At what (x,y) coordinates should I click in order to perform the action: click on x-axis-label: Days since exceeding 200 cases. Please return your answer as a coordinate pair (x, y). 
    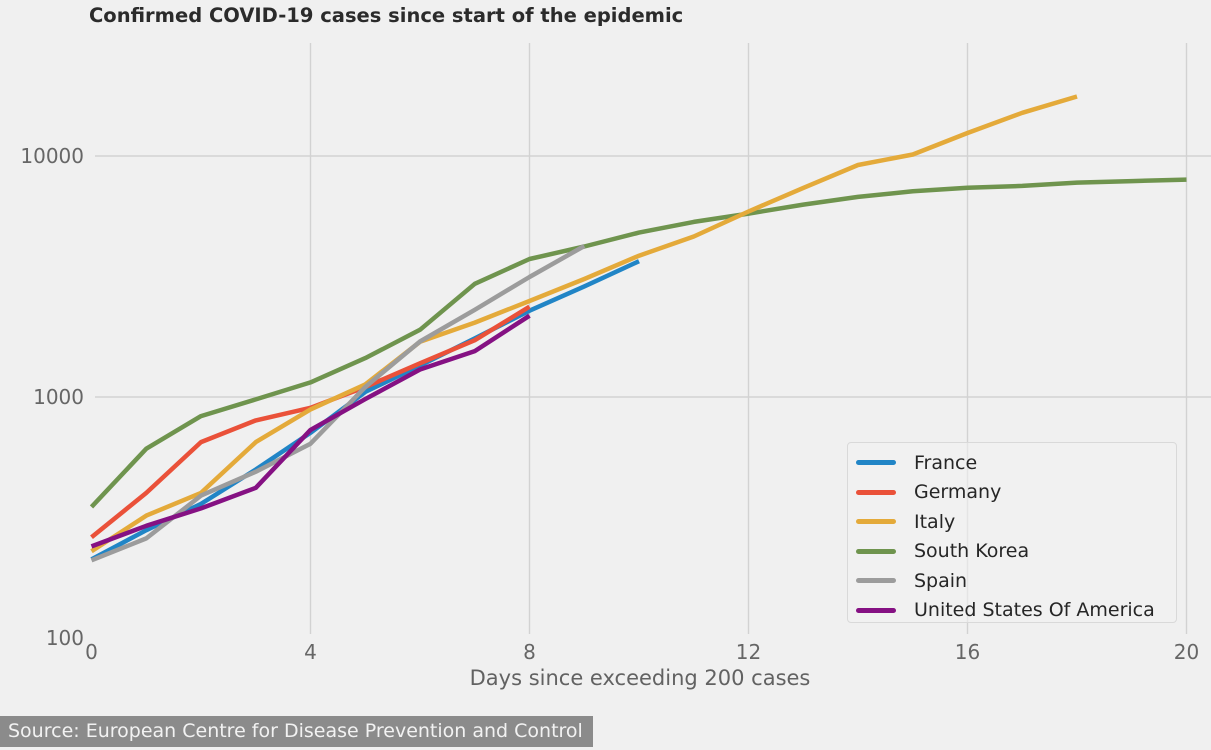
    Looking at the image, I should click on (640, 678).